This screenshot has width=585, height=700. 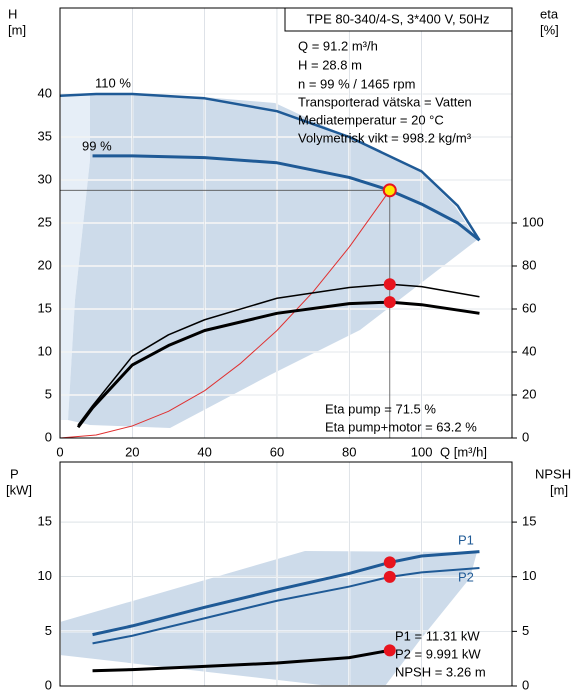 What do you see at coordinates (529, 521) in the screenshot?
I see `y2-tick-label: 15` at bounding box center [529, 521].